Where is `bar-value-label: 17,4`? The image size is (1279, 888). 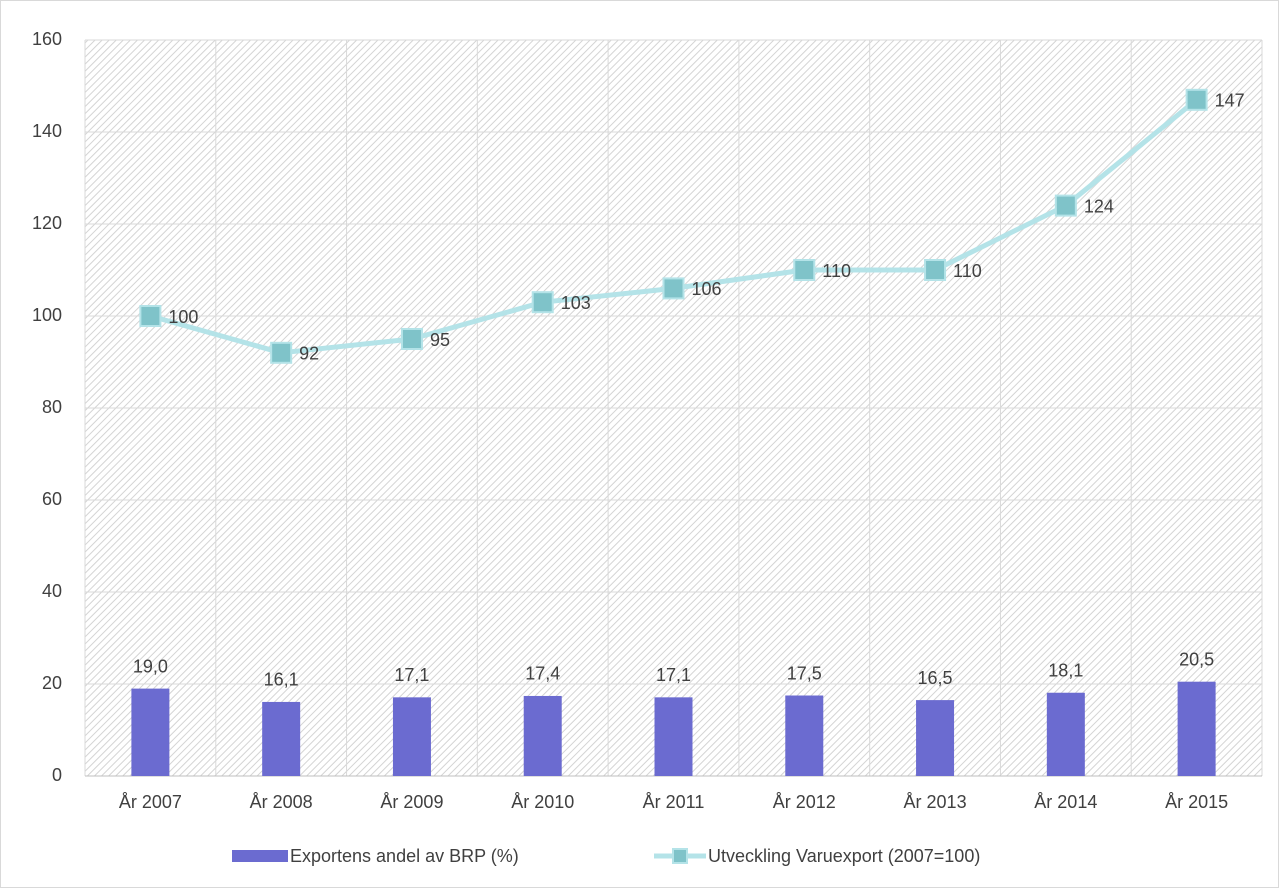
bar-value-label: 17,4 is located at coordinates (542, 674).